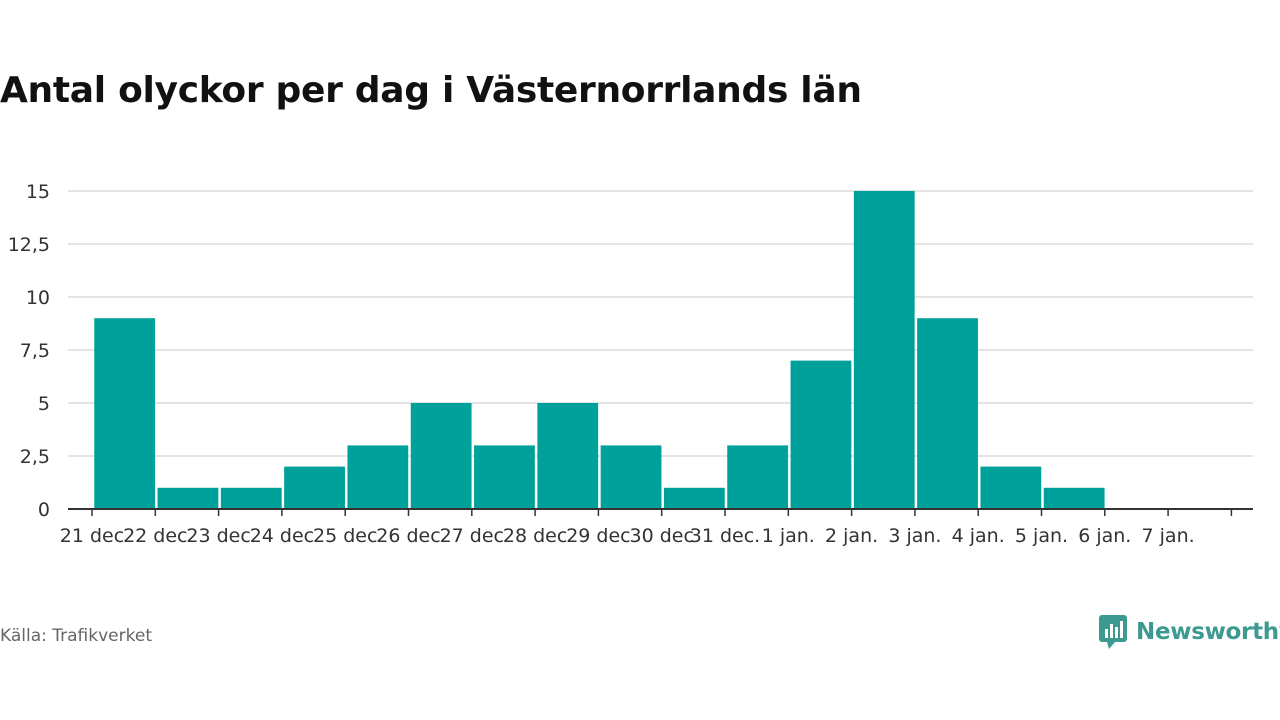 This screenshot has width=1280, height=720. I want to click on x-tick-label: 21 dec, so click(92, 536).